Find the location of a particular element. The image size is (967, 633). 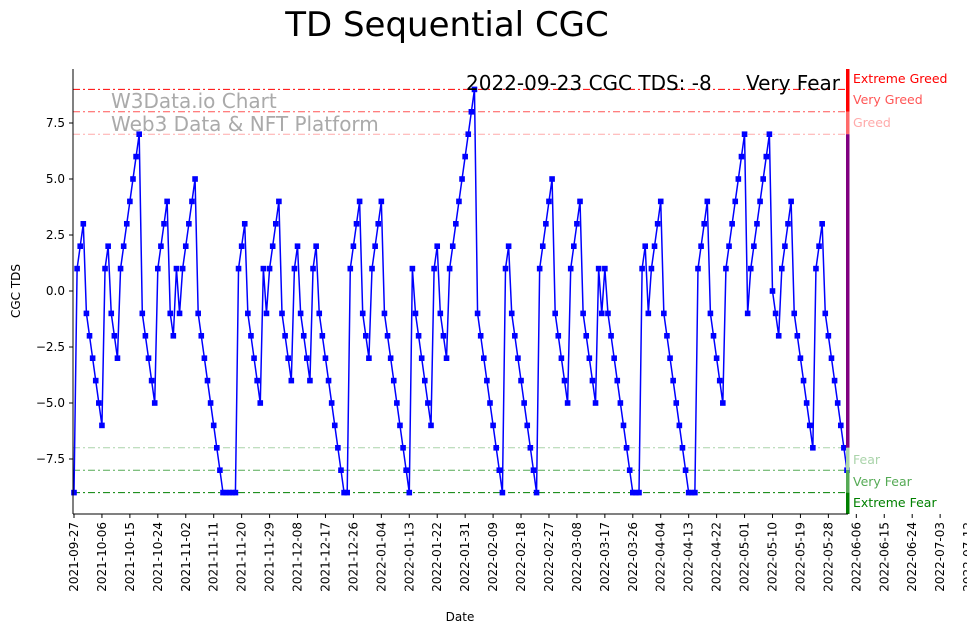

x-tick-label: 2022-05-19 is located at coordinates (800, 557).